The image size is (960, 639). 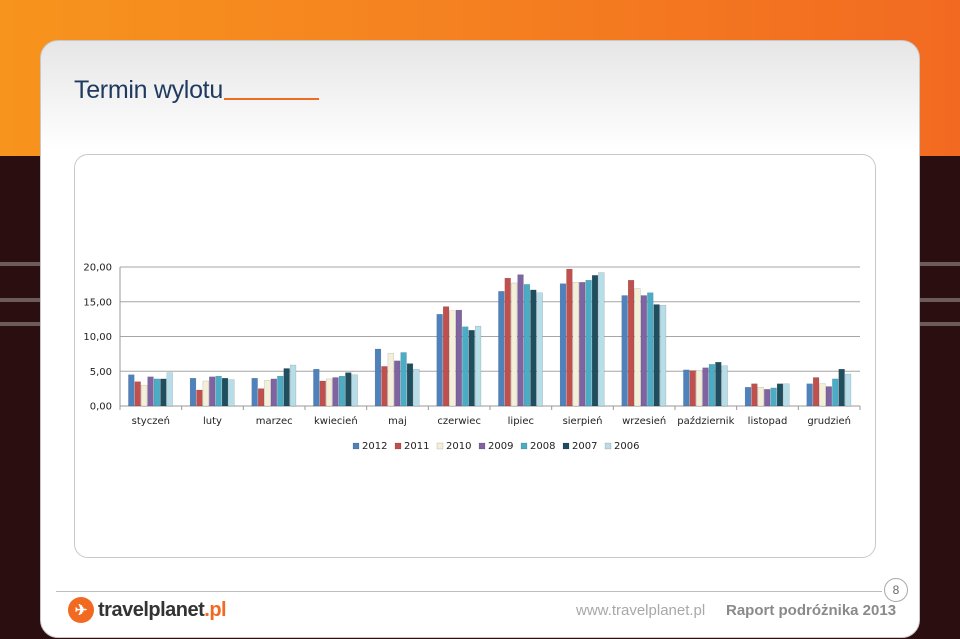 What do you see at coordinates (626, 446) in the screenshot?
I see `legend-label-2006: 2006` at bounding box center [626, 446].